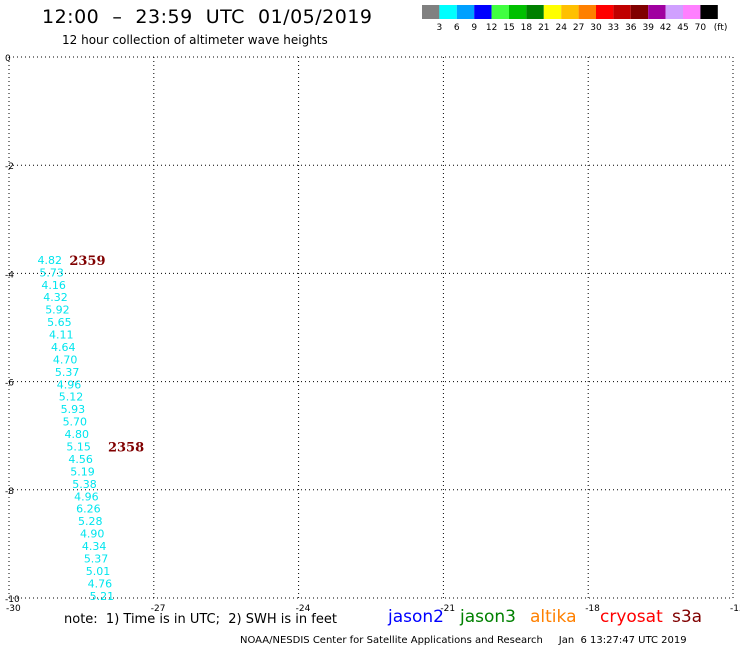  I want to click on wave-height-label: 5.70, so click(75, 422).